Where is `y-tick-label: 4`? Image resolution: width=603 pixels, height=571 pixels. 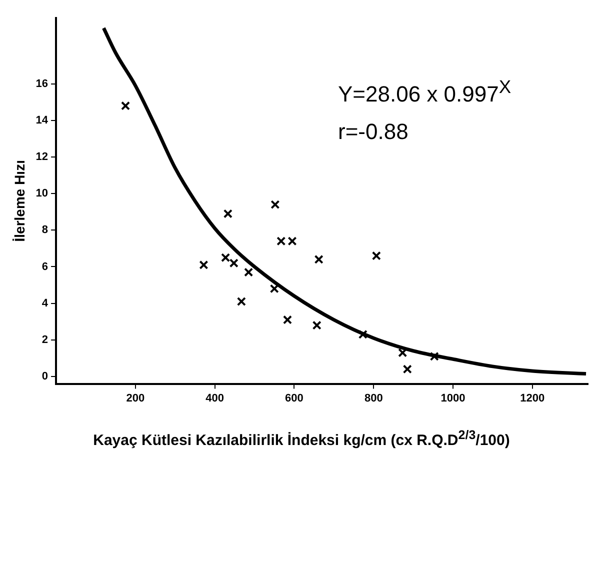
y-tick-label: 4 is located at coordinates (45, 303).